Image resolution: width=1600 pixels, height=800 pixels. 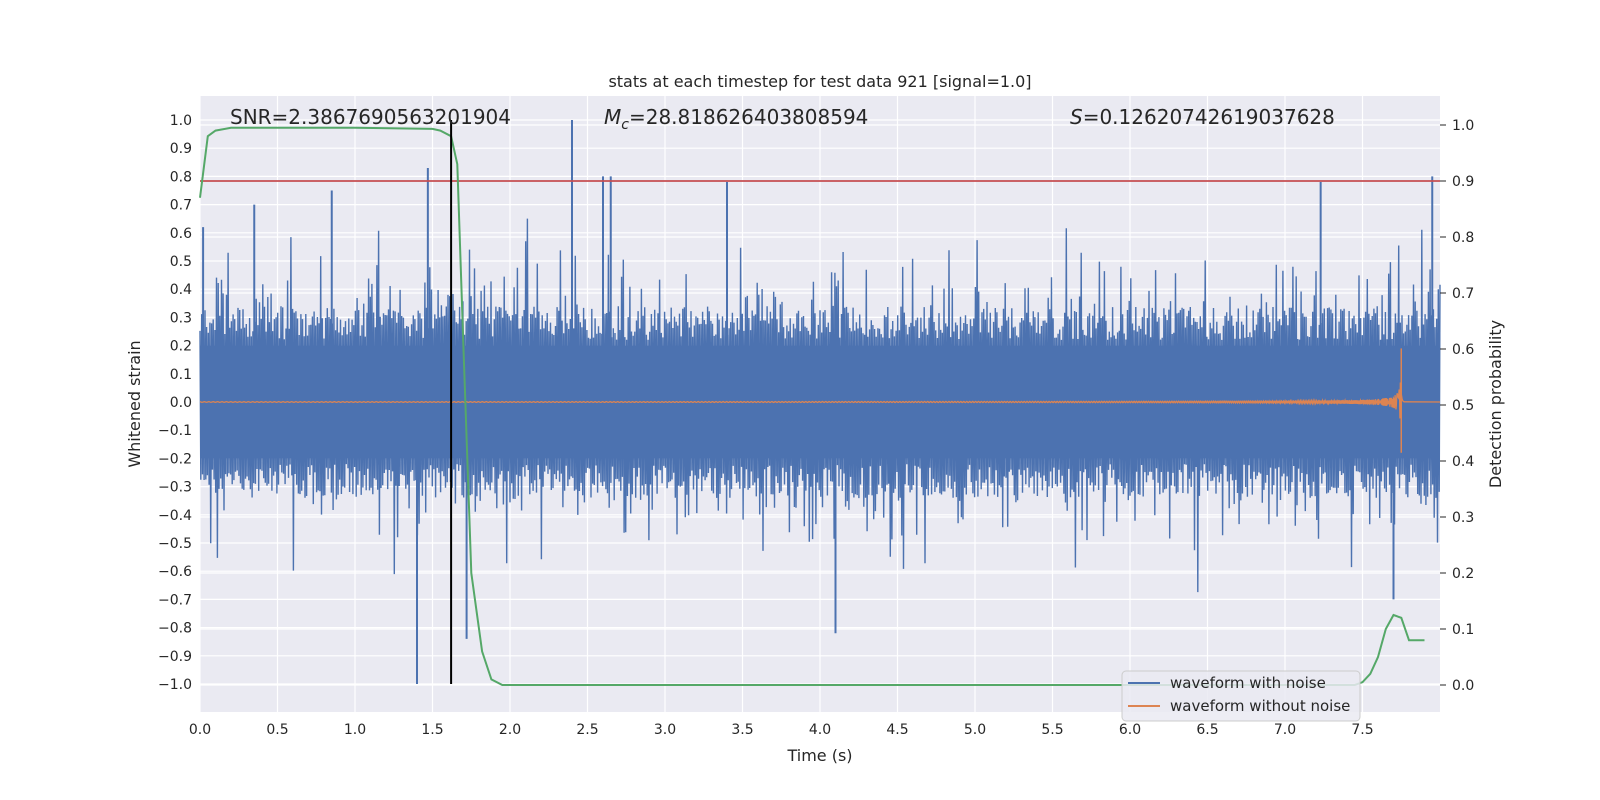 What do you see at coordinates (975, 730) in the screenshot?
I see `x-tick-label: 5.0` at bounding box center [975, 730].